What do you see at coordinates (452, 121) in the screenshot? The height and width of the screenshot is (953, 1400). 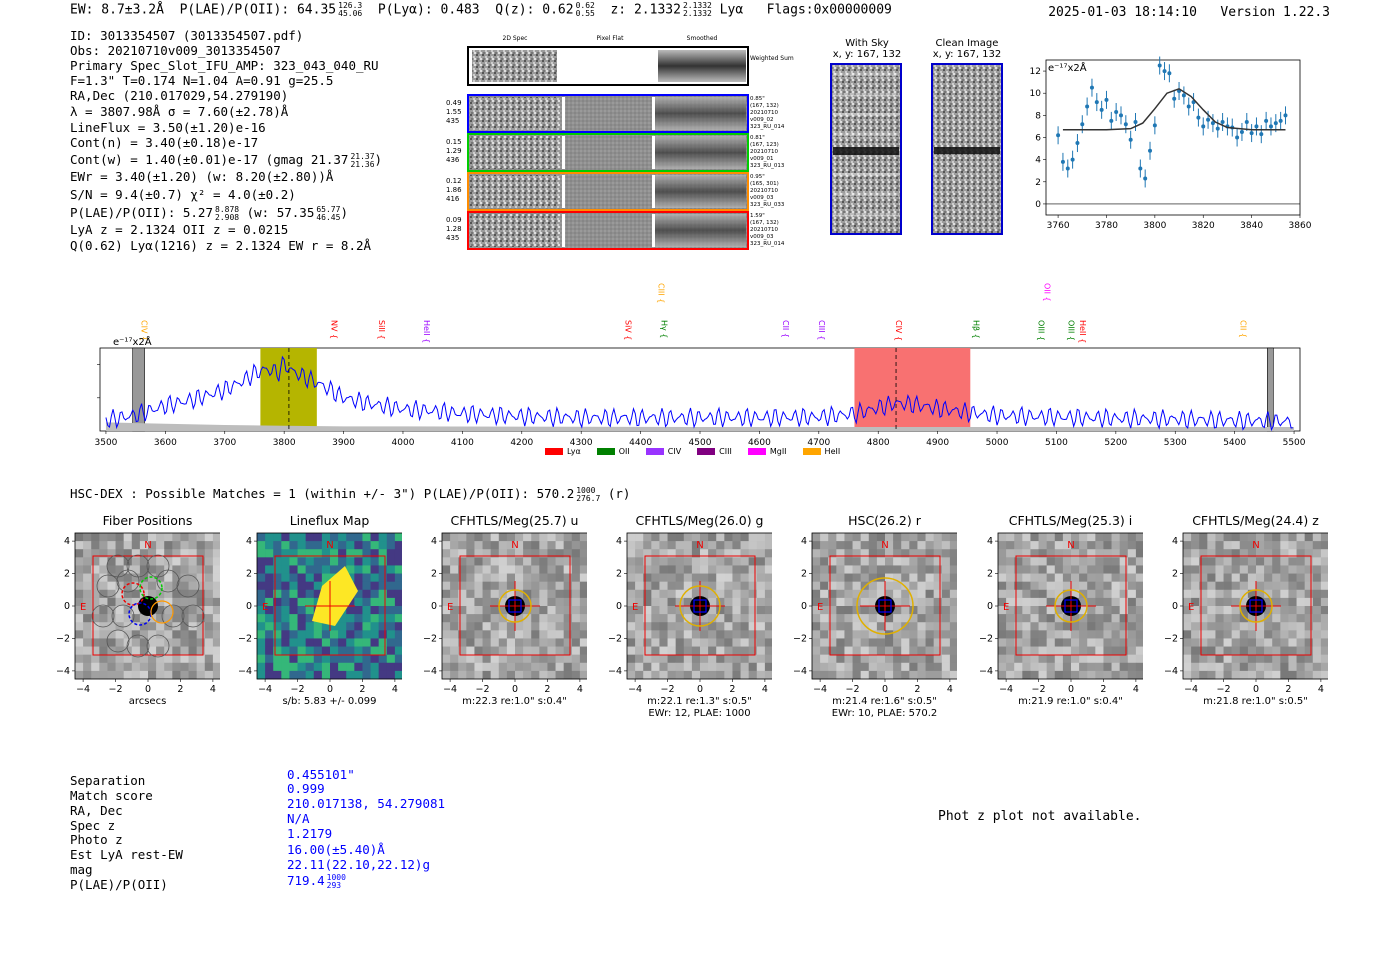 I see `spec2d-row-left-value: 435` at bounding box center [452, 121].